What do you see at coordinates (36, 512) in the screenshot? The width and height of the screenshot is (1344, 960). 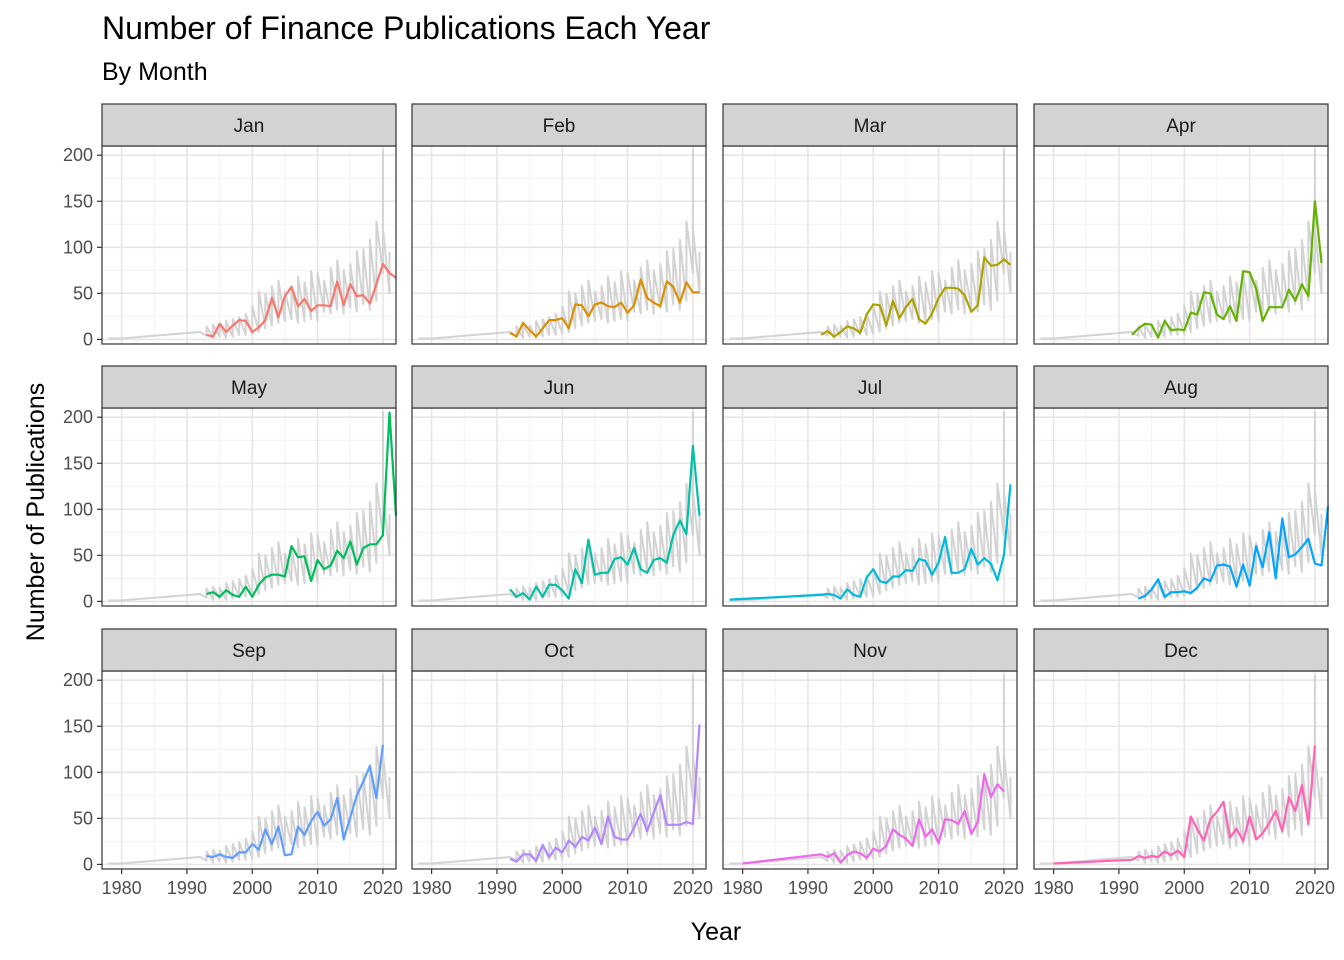 I see `y-axis-title: Number of Publications` at bounding box center [36, 512].